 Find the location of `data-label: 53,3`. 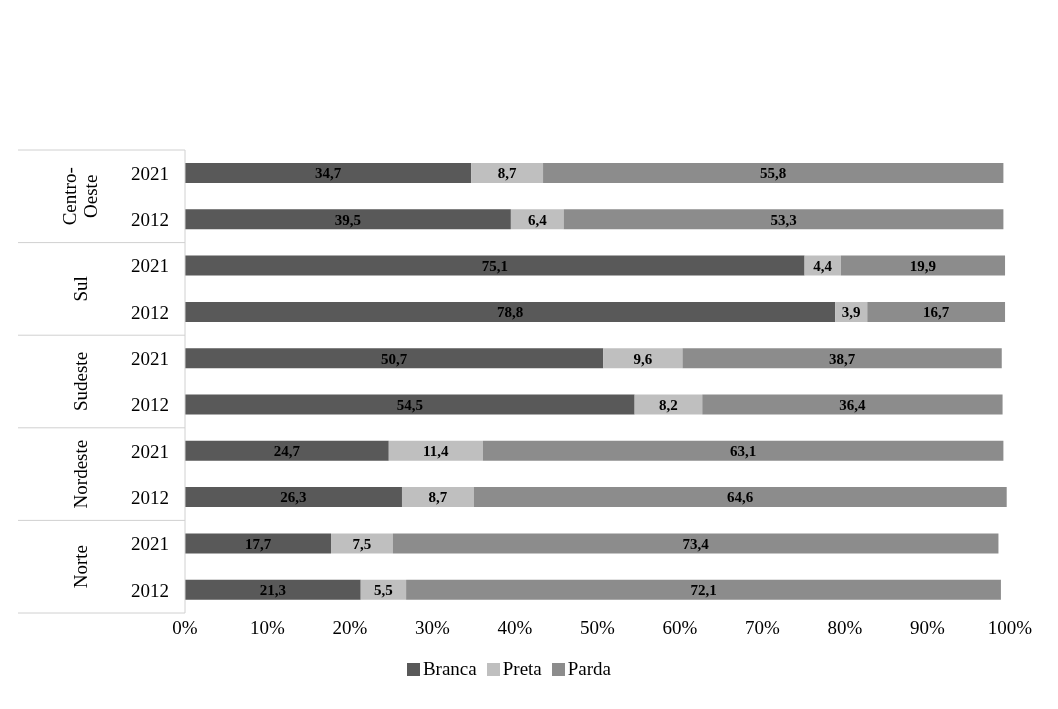

data-label: 53,3 is located at coordinates (783, 219).